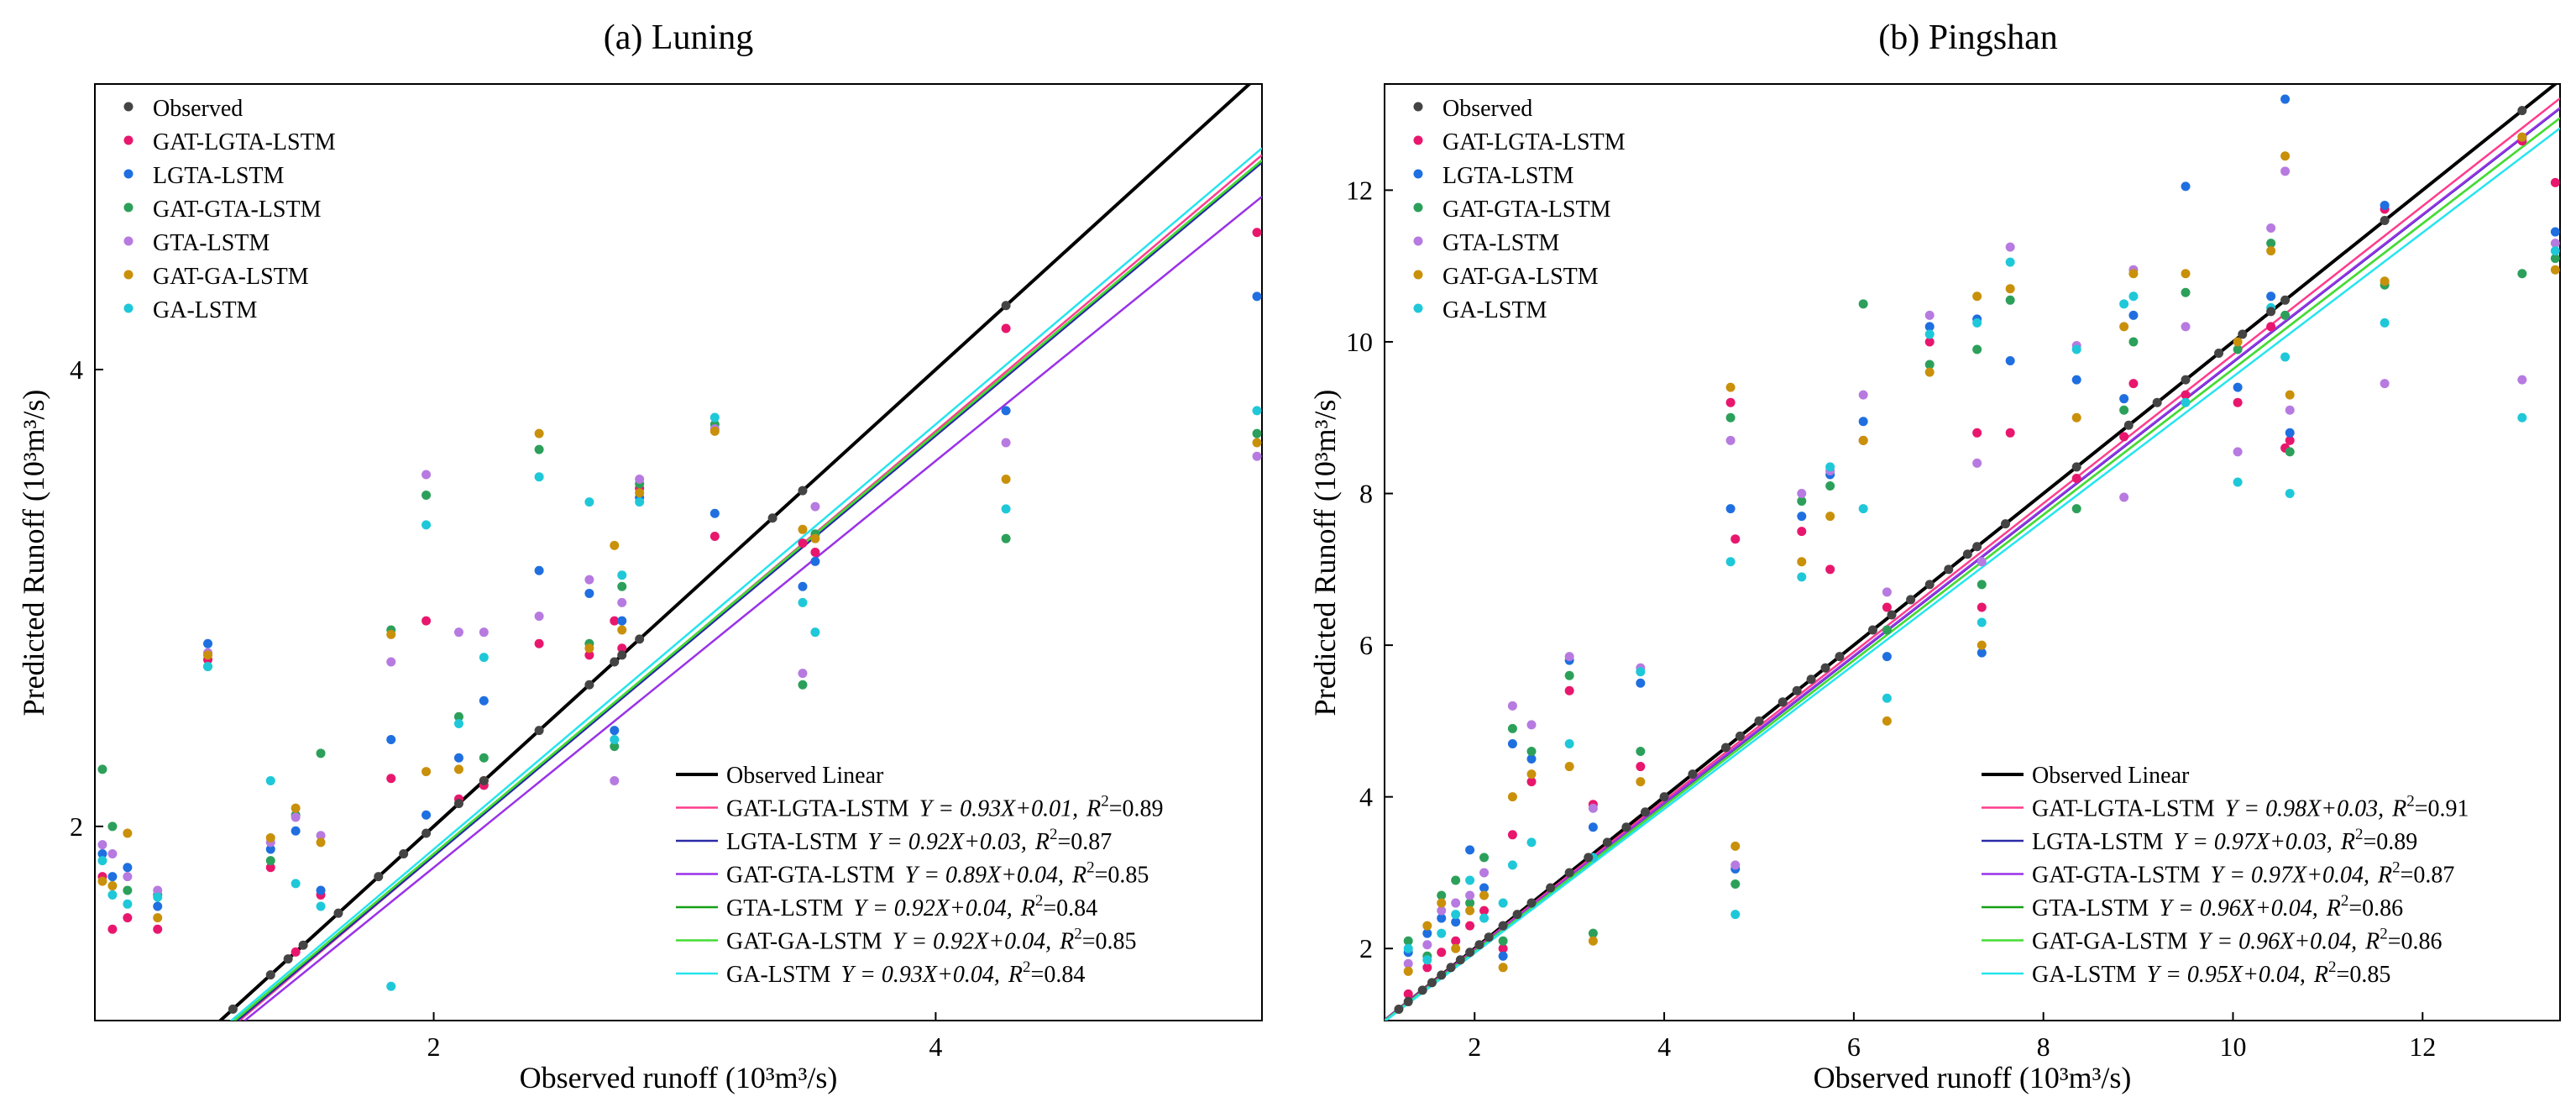 The width and height of the screenshot is (2576, 1118). What do you see at coordinates (779, 975) in the screenshot?
I see `fit-legend-label: GA-LSTM` at bounding box center [779, 975].